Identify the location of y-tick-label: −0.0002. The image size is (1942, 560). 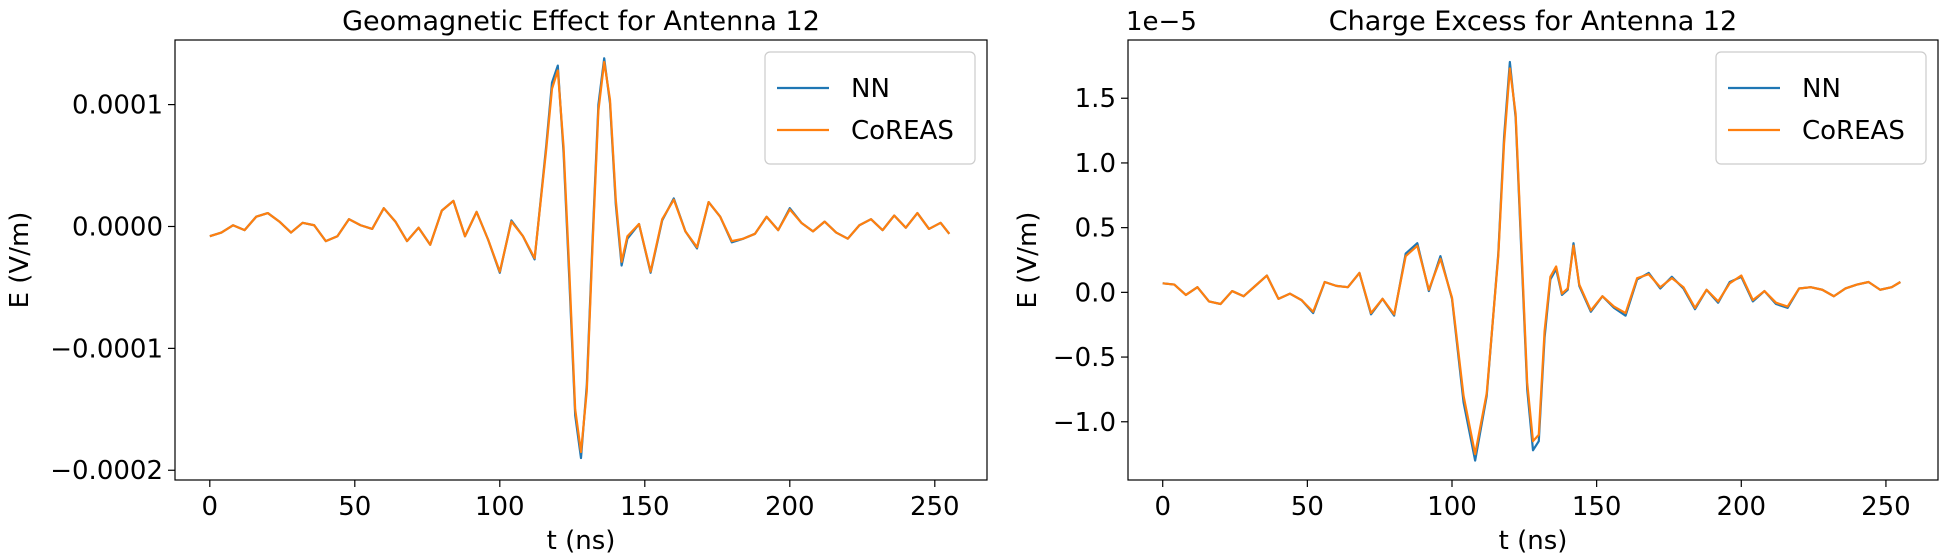
(106, 471).